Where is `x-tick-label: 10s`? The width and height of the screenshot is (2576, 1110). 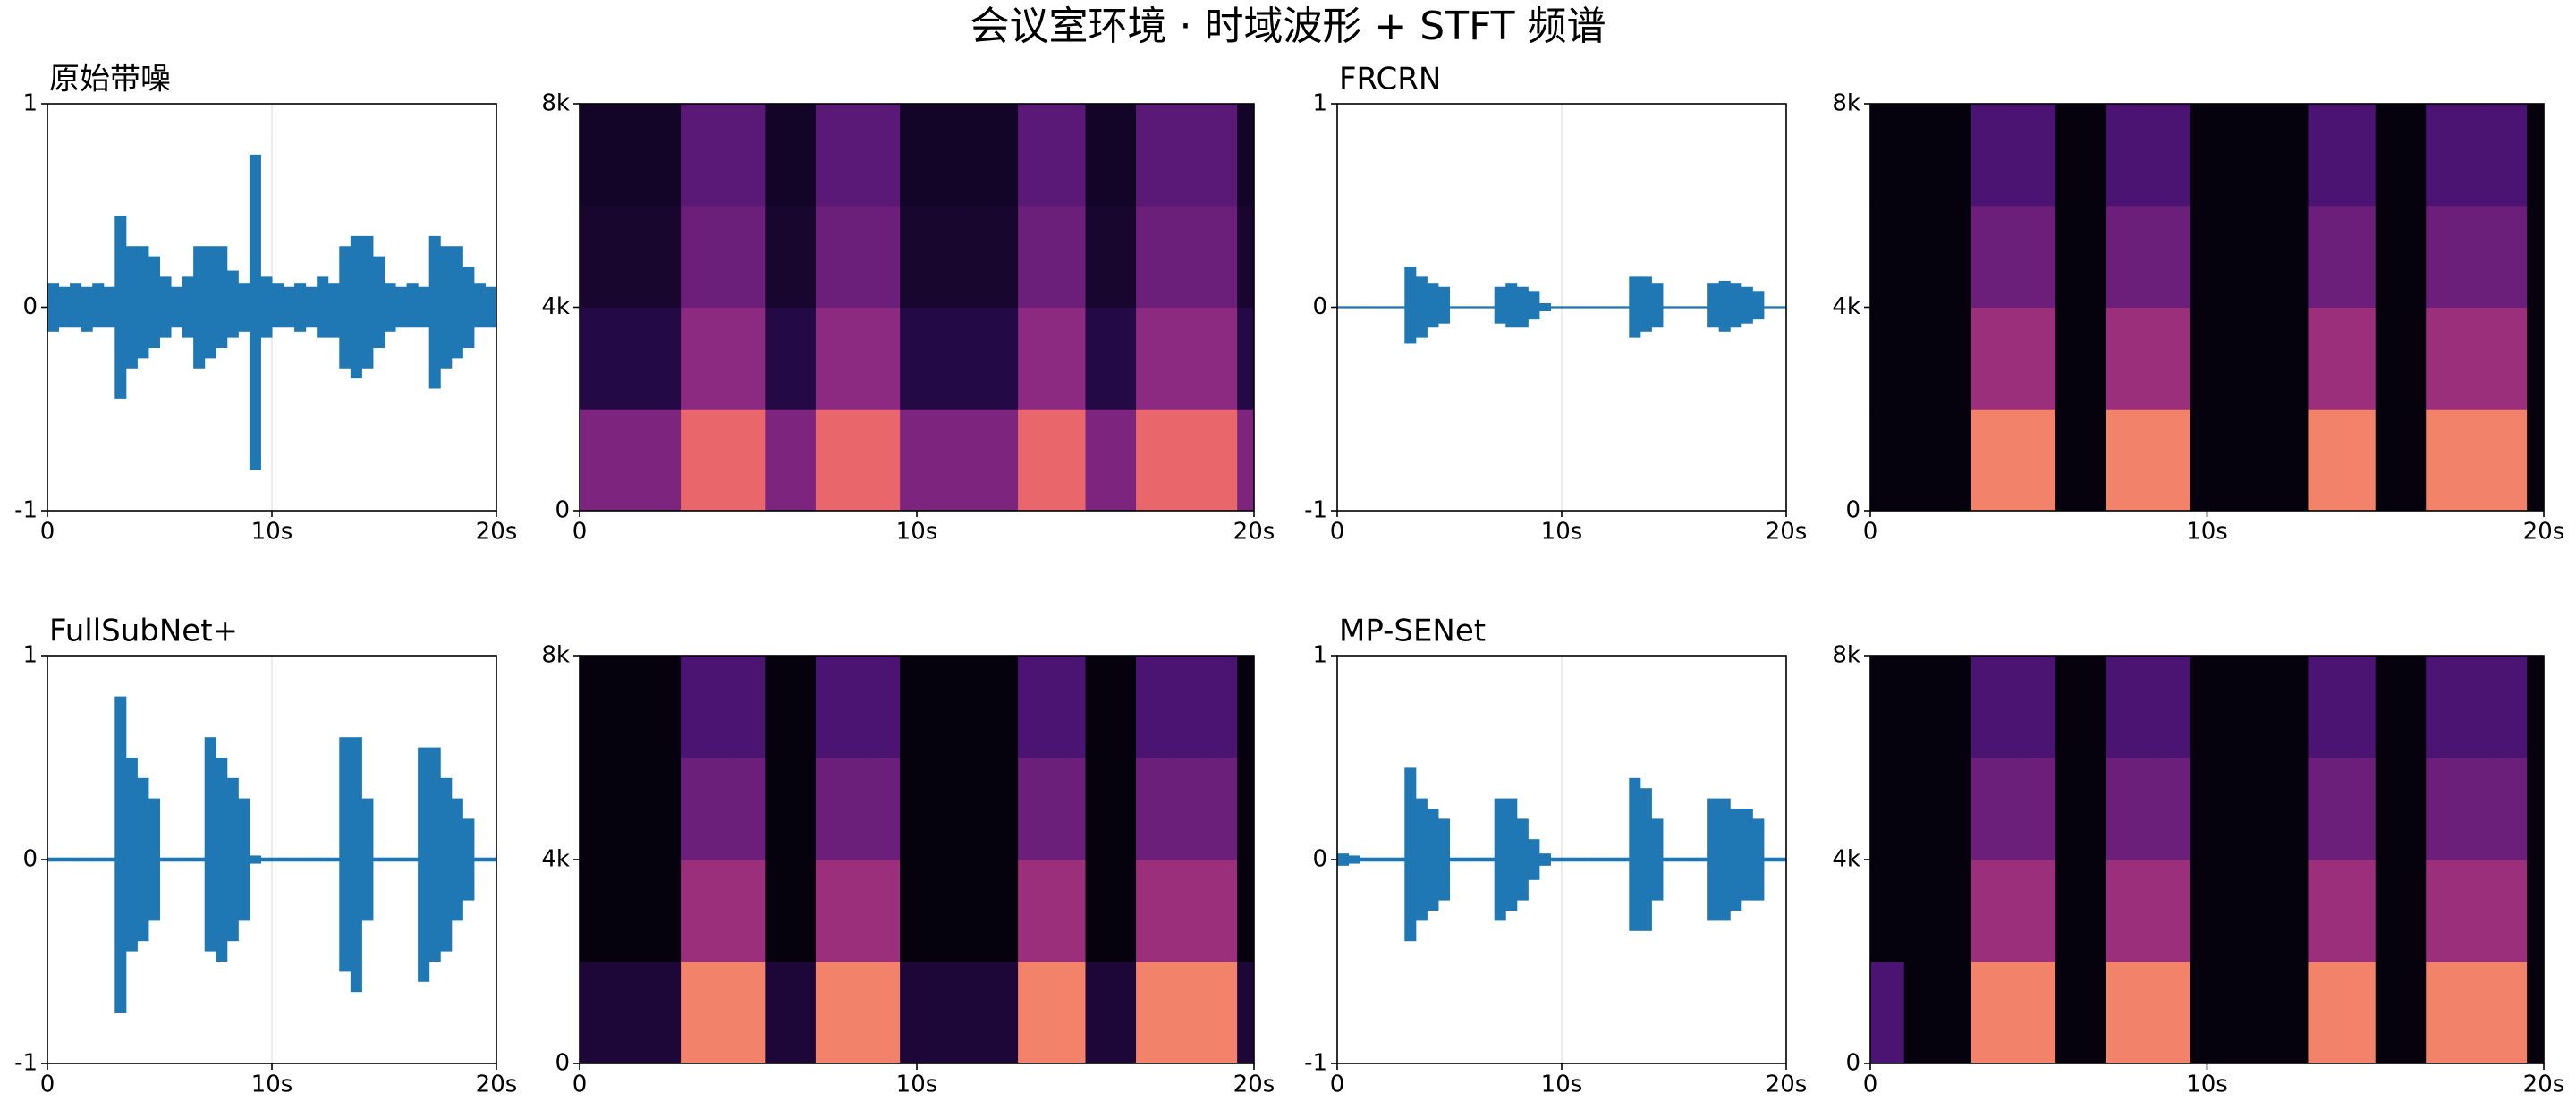
x-tick-label: 10s is located at coordinates (272, 532).